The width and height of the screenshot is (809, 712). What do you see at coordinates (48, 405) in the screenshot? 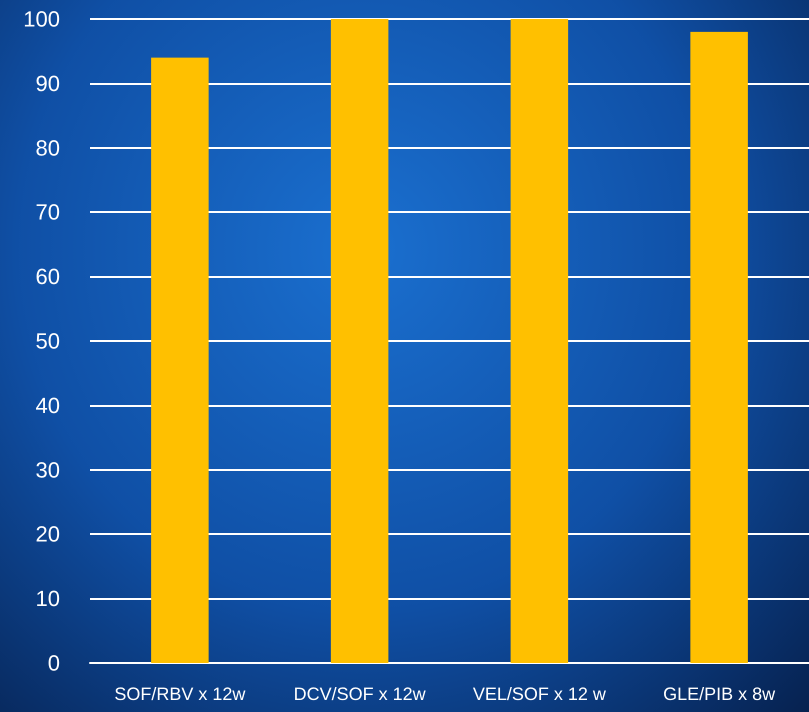
I see `y-tick-label: 40` at bounding box center [48, 405].